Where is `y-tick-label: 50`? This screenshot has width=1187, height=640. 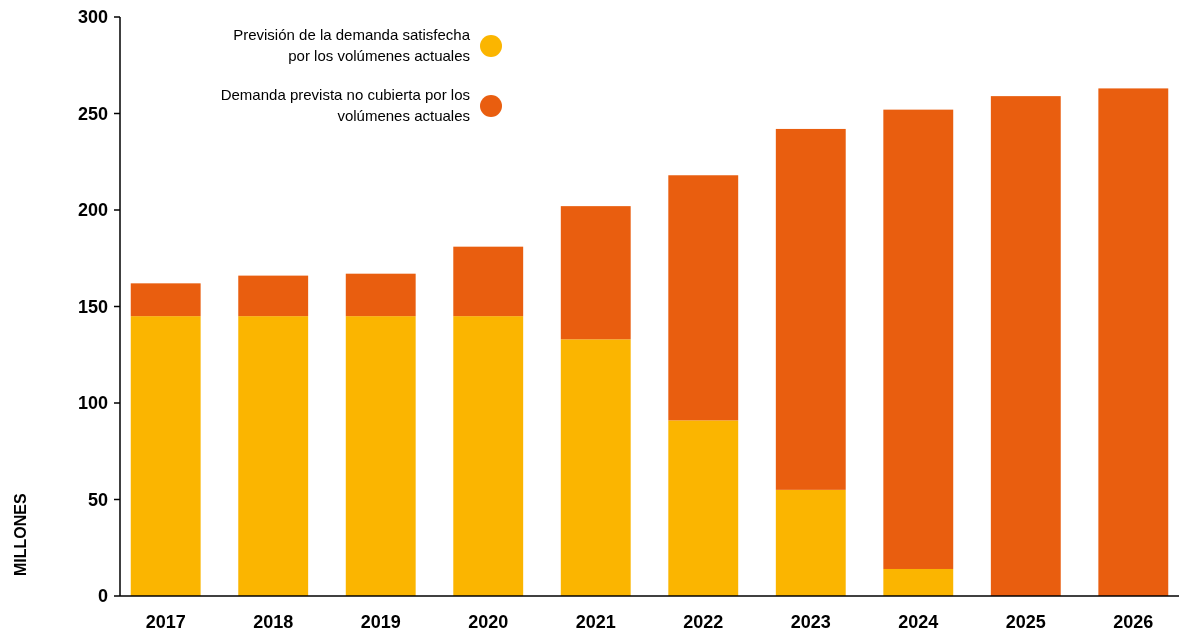
y-tick-label: 50 is located at coordinates (97, 499).